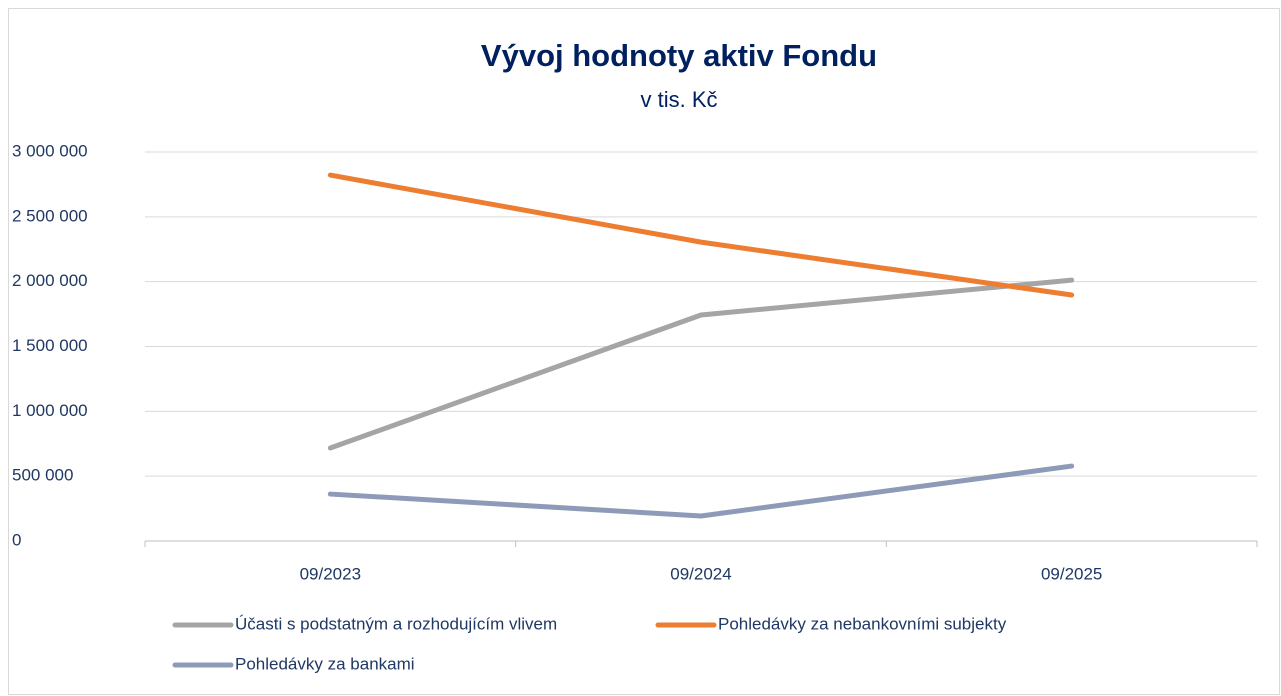 Image resolution: width=1281 pixels, height=696 pixels. What do you see at coordinates (678, 99) in the screenshot?
I see `chart-subtitle: v tis. Kč` at bounding box center [678, 99].